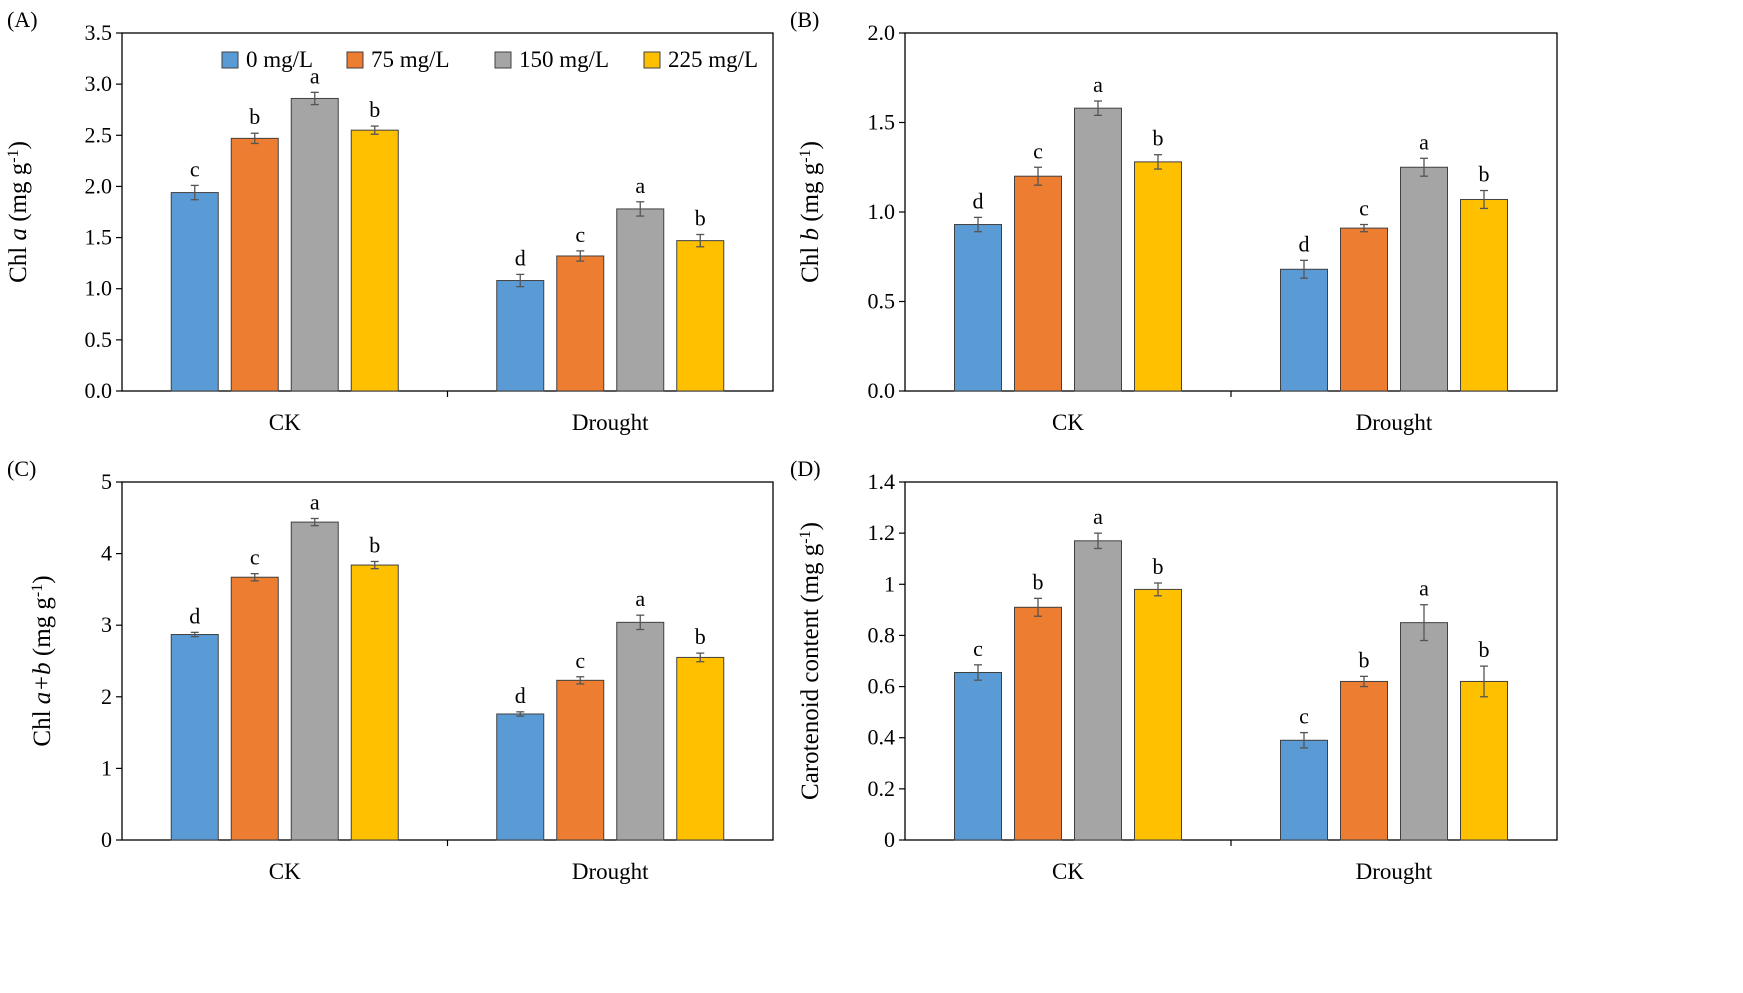 This screenshot has width=1743, height=993. Describe the element at coordinates (22, 19) in the screenshot. I see `panel-label: (A)` at that location.